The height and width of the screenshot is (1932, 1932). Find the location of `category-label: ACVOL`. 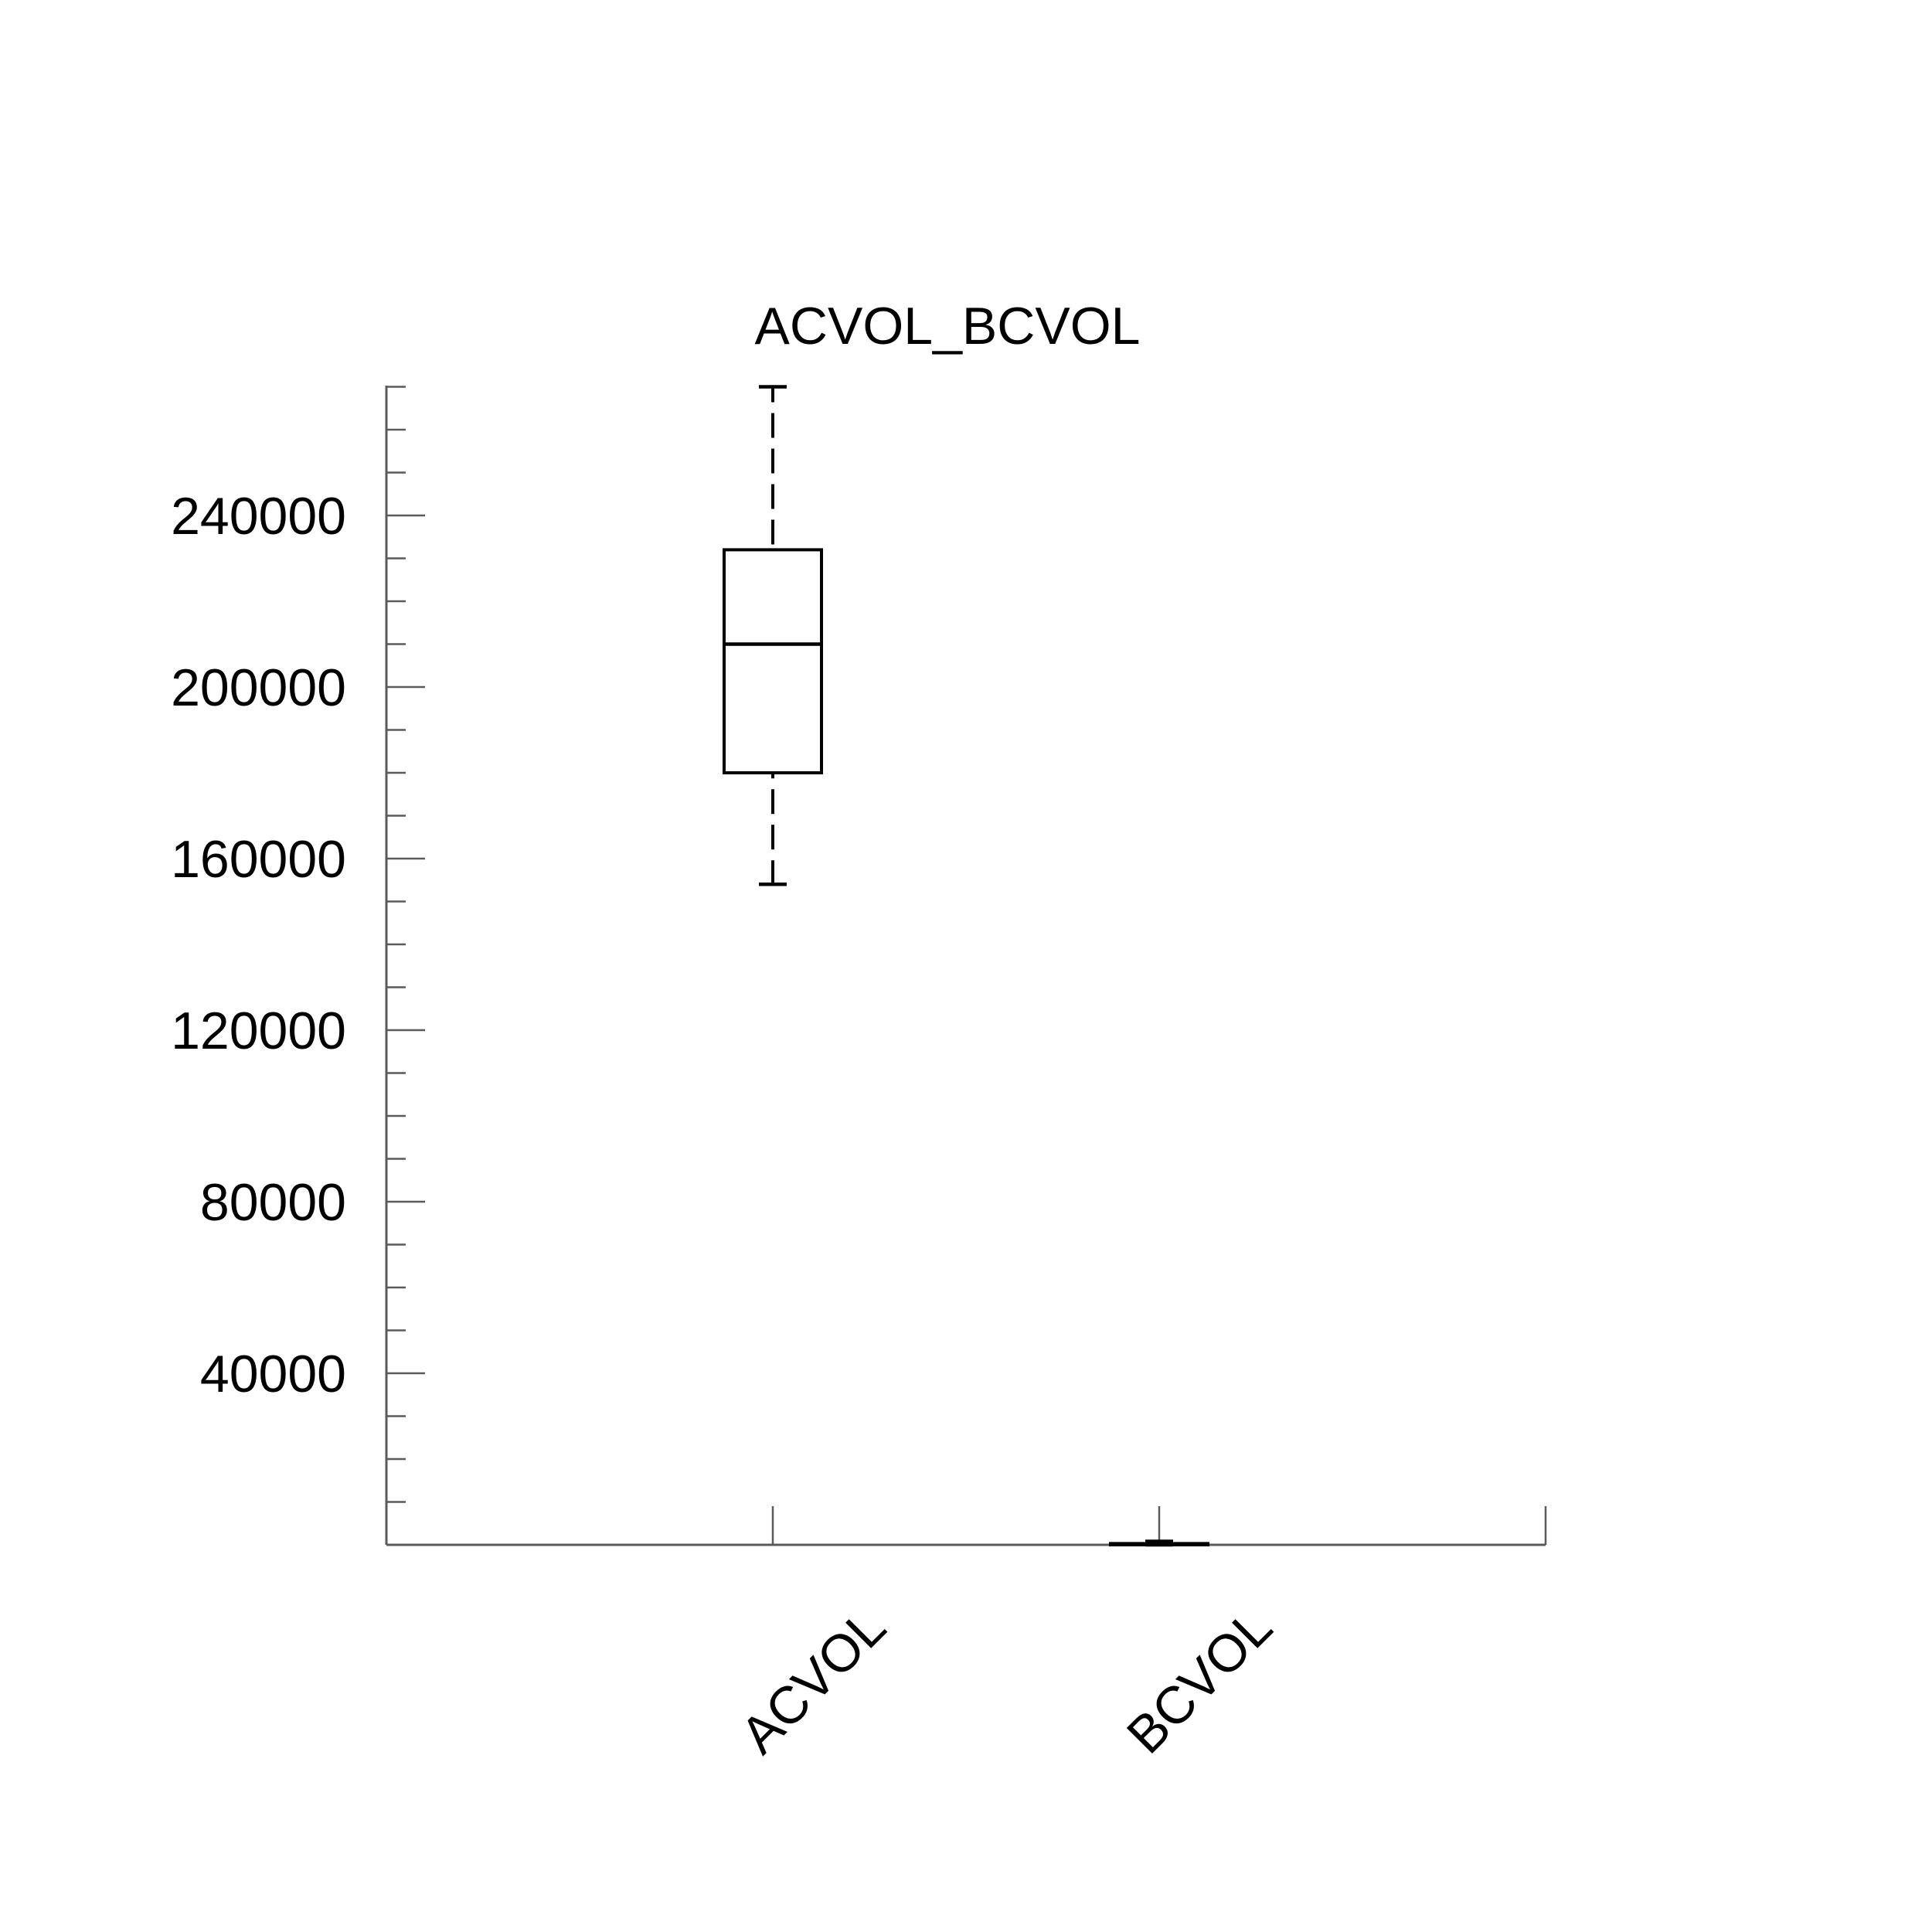

category-label: ACVOL is located at coordinates (814, 1681).